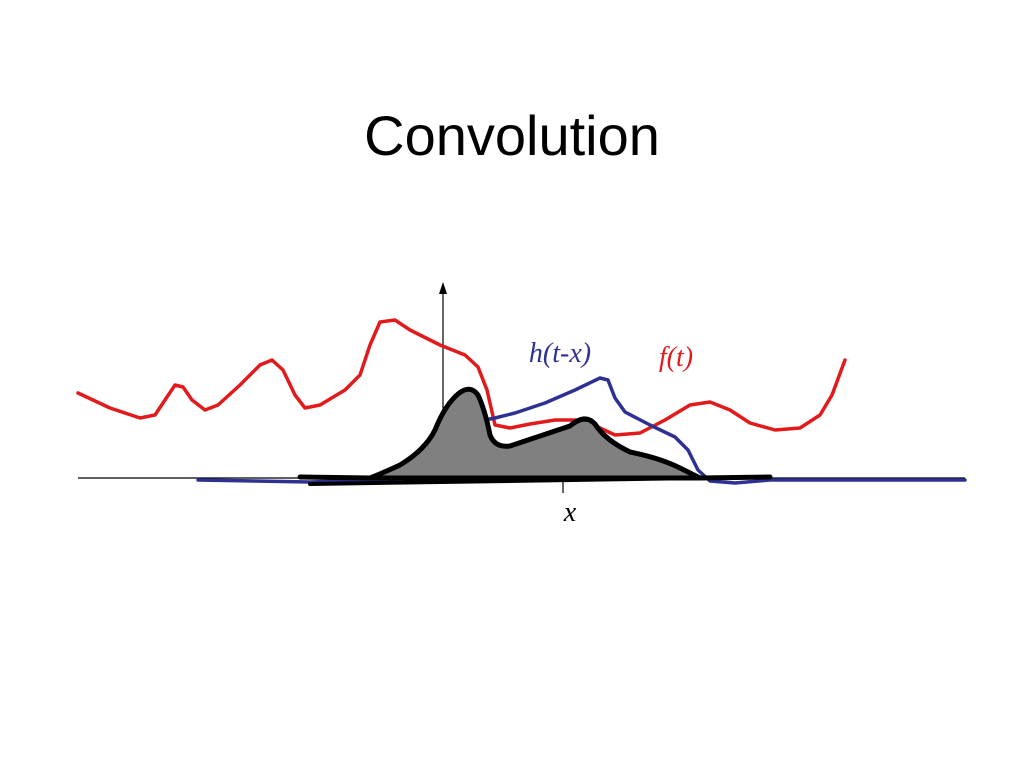  I want to click on product-area, so click(535, 433).